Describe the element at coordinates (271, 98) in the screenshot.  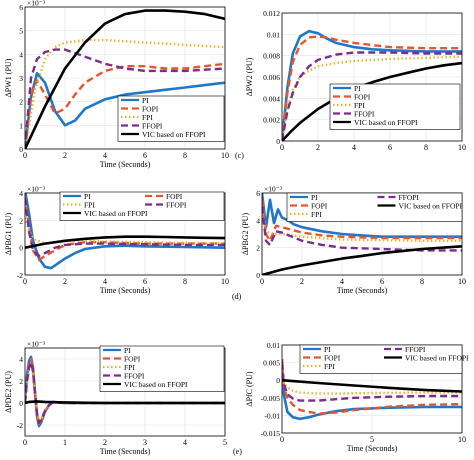
I see `y-tick-label: 0.004` at that location.